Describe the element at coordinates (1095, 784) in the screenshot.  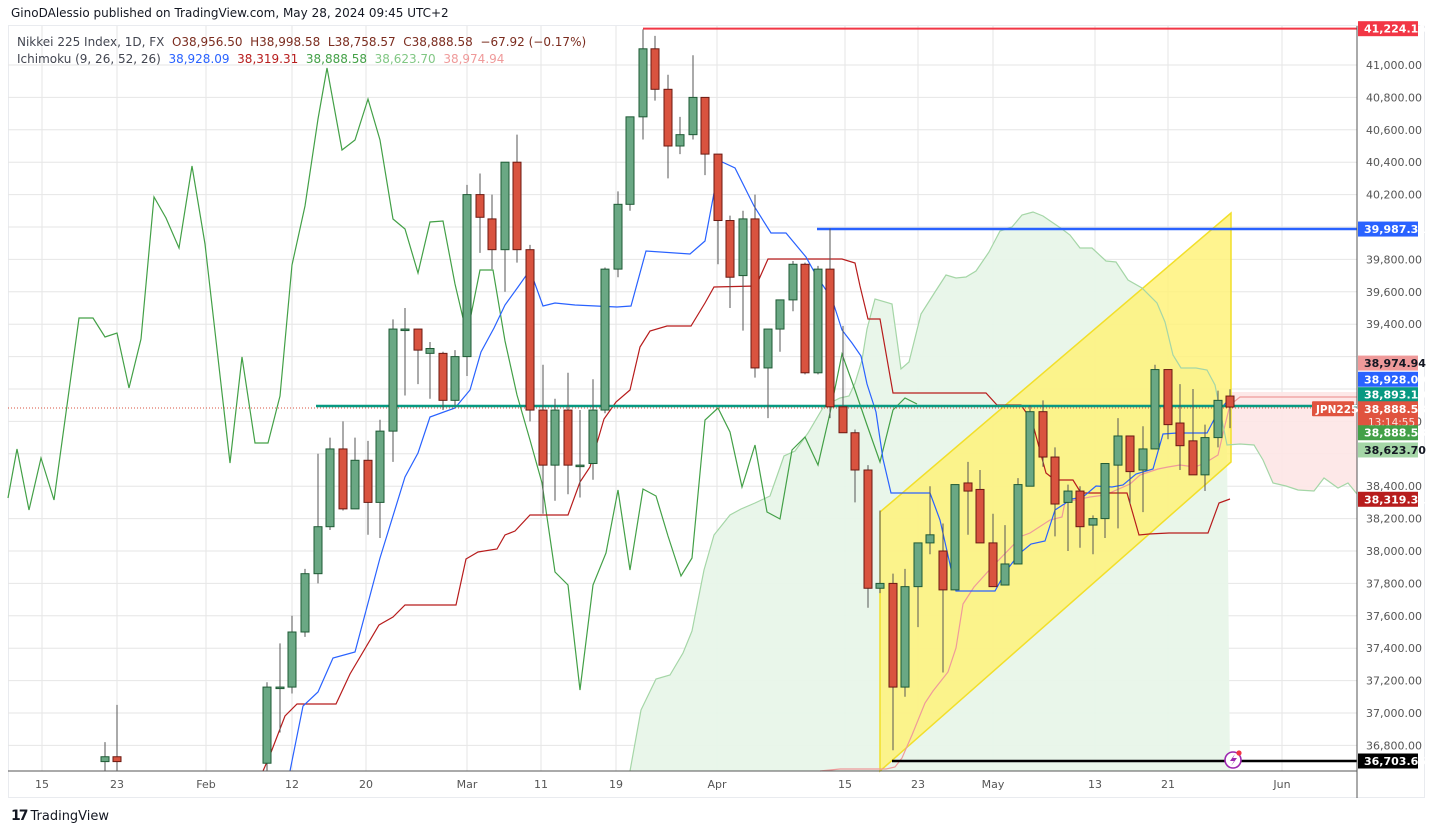
I see `time-axis-label: 13` at that location.